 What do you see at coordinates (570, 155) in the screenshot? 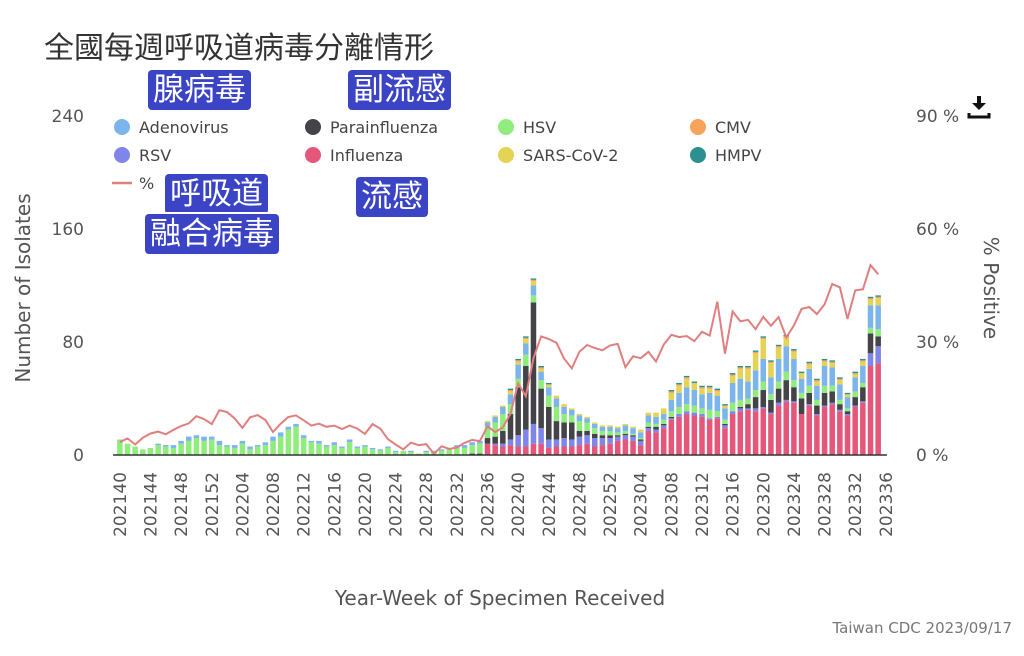
I see `legend-label: SARS-CoV-2` at bounding box center [570, 155].